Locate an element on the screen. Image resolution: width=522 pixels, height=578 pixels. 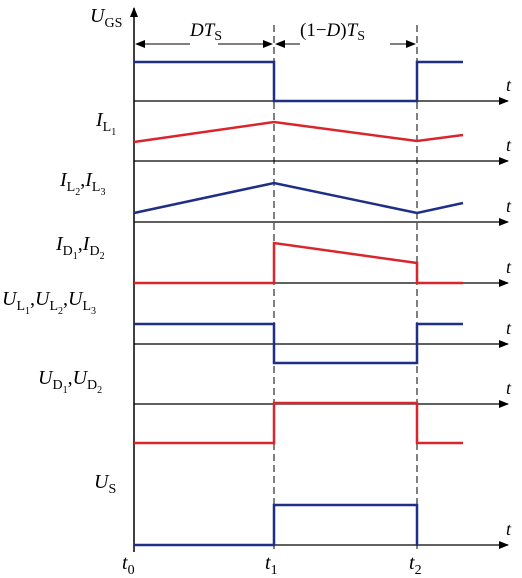
il1-label: IL1 is located at coordinates (105, 123).